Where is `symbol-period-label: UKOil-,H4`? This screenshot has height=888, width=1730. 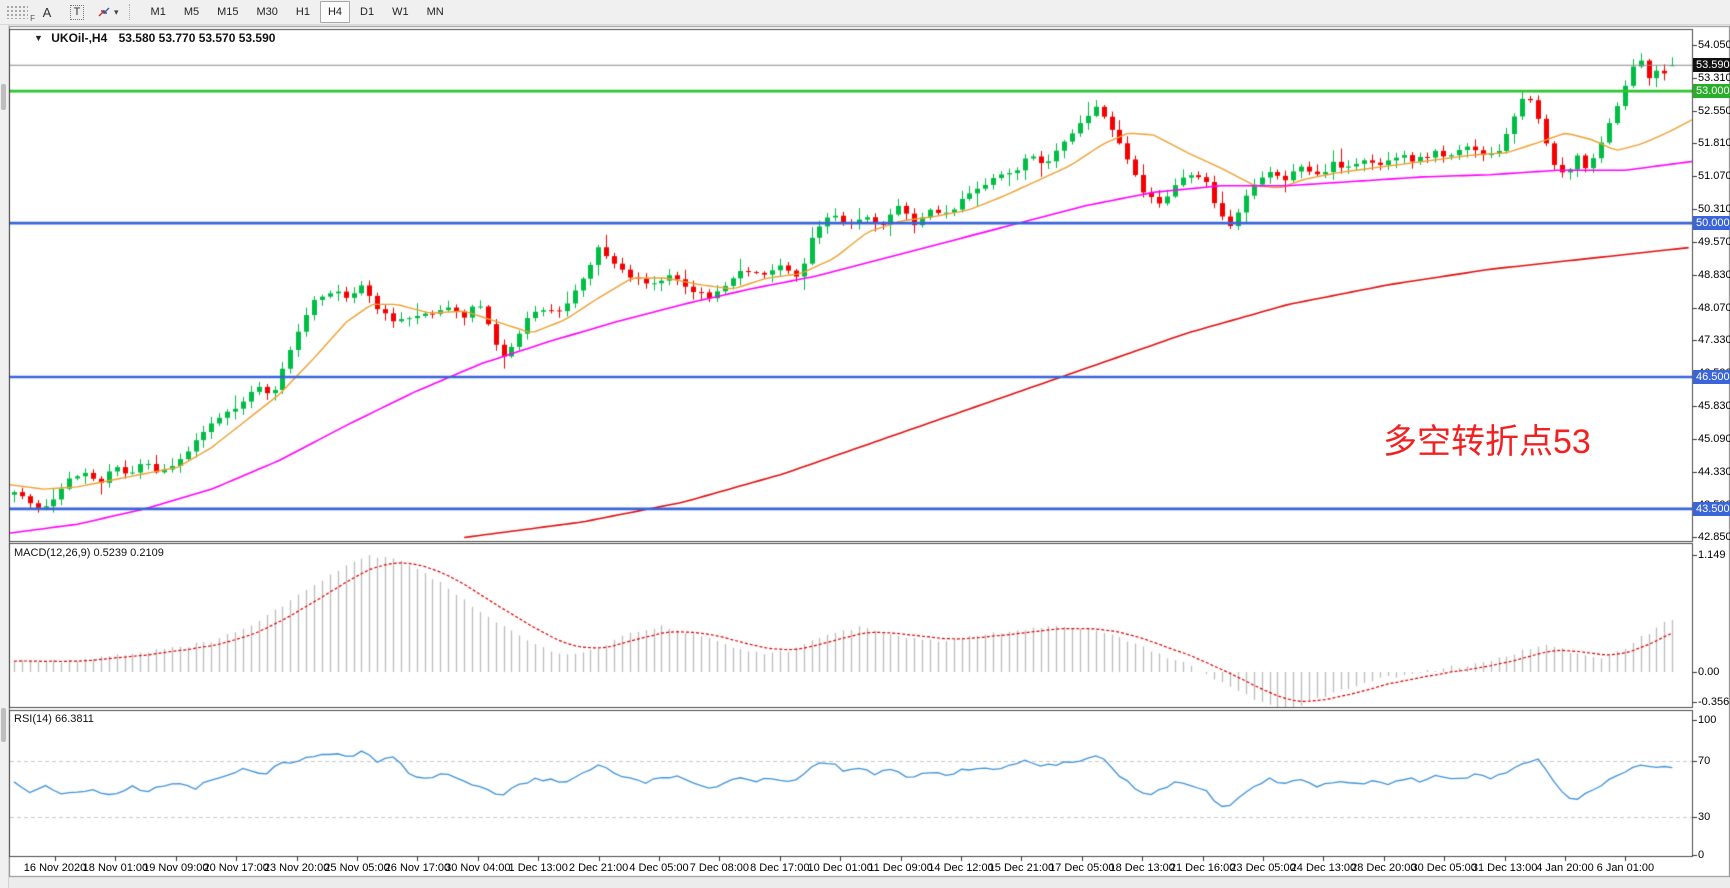
symbol-period-label: UKOil-,H4 is located at coordinates (79, 38).